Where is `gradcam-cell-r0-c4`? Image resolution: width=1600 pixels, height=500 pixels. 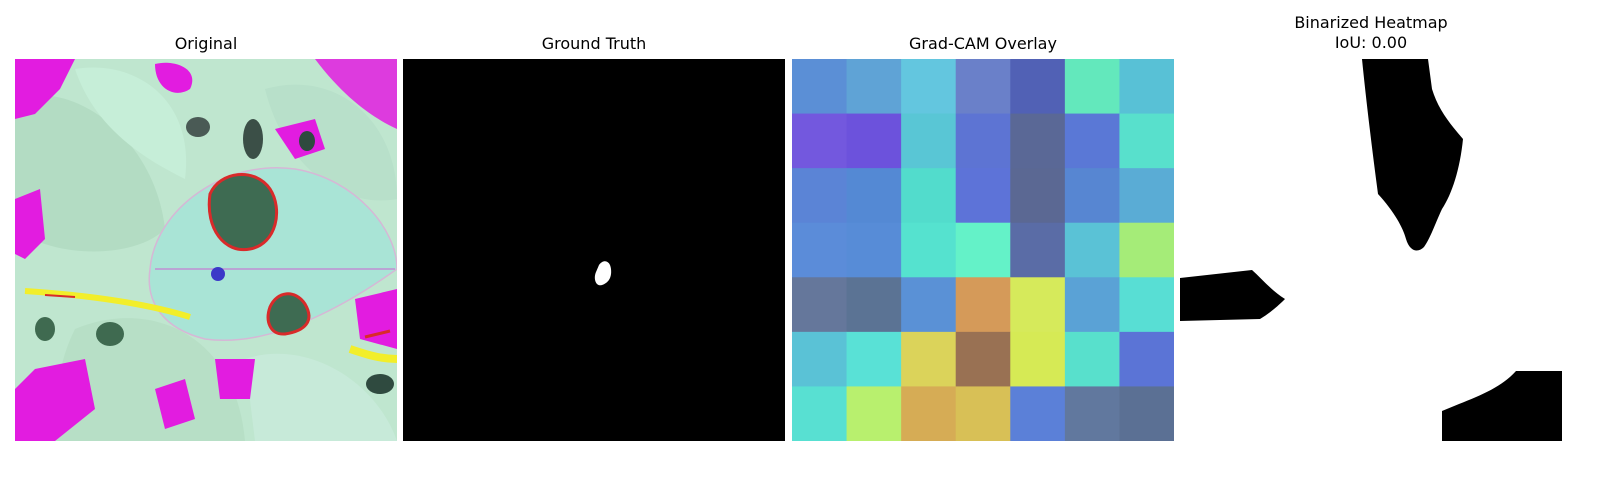
gradcam-cell-r0-c4 is located at coordinates (1038, 87).